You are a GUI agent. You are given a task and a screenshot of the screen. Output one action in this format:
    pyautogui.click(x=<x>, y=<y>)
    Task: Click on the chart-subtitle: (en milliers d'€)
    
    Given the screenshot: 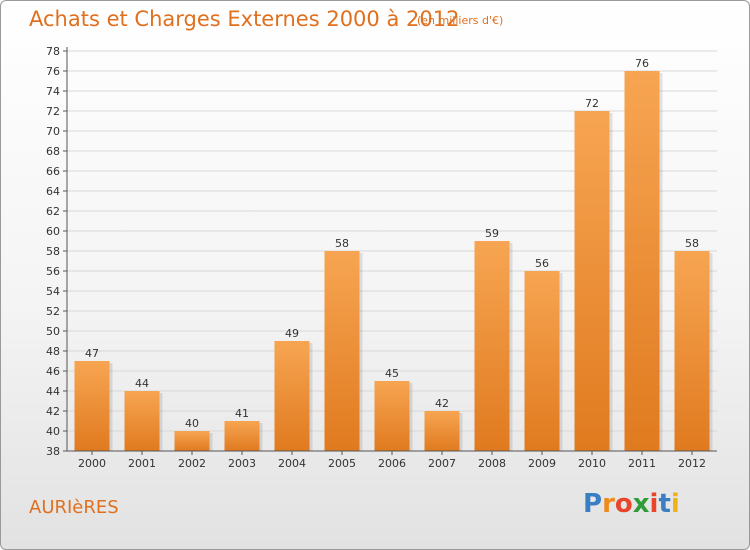 What is the action you would take?
    pyautogui.click(x=460, y=20)
    